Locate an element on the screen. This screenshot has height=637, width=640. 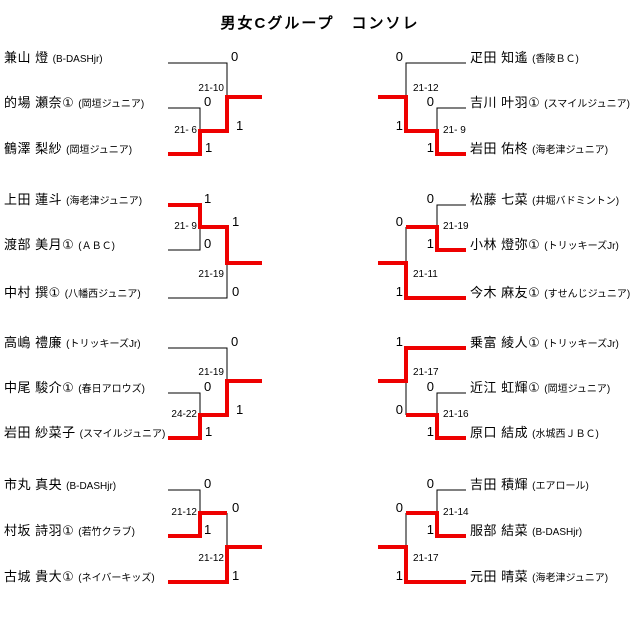
player-name: 市丸 真央 (B-DASHjr) is located at coordinates (60, 485).